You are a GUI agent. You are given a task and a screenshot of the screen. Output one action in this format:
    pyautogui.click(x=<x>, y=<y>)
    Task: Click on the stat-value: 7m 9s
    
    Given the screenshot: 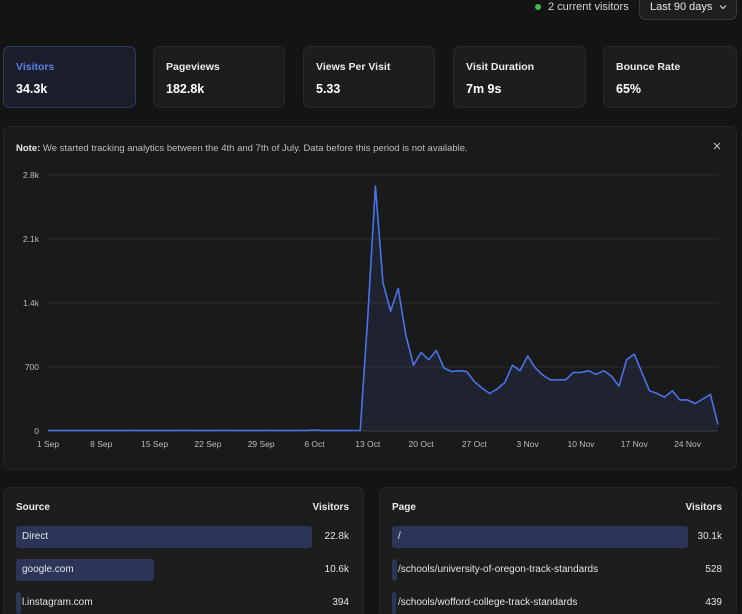 What is the action you would take?
    pyautogui.click(x=484, y=89)
    